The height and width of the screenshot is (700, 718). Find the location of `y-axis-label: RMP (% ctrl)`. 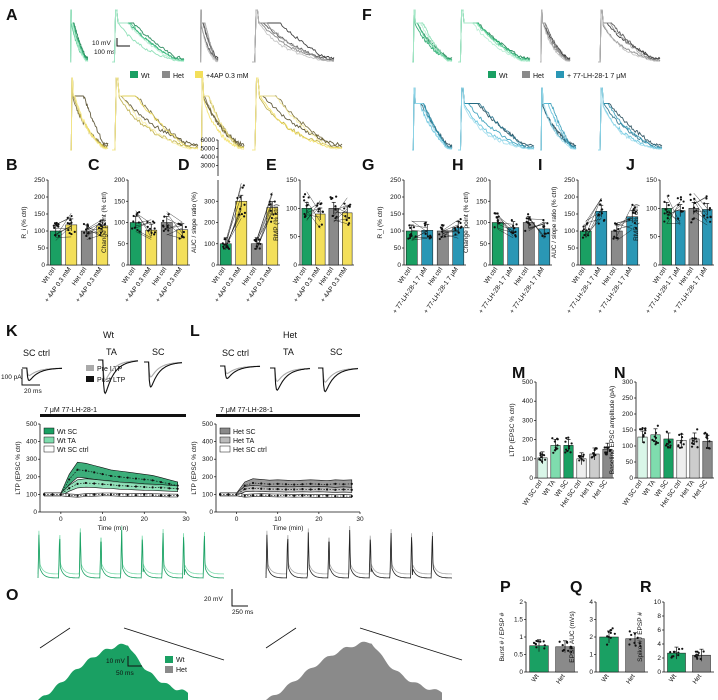

y-axis-label: RMP (% ctrl) is located at coordinates (636, 222).